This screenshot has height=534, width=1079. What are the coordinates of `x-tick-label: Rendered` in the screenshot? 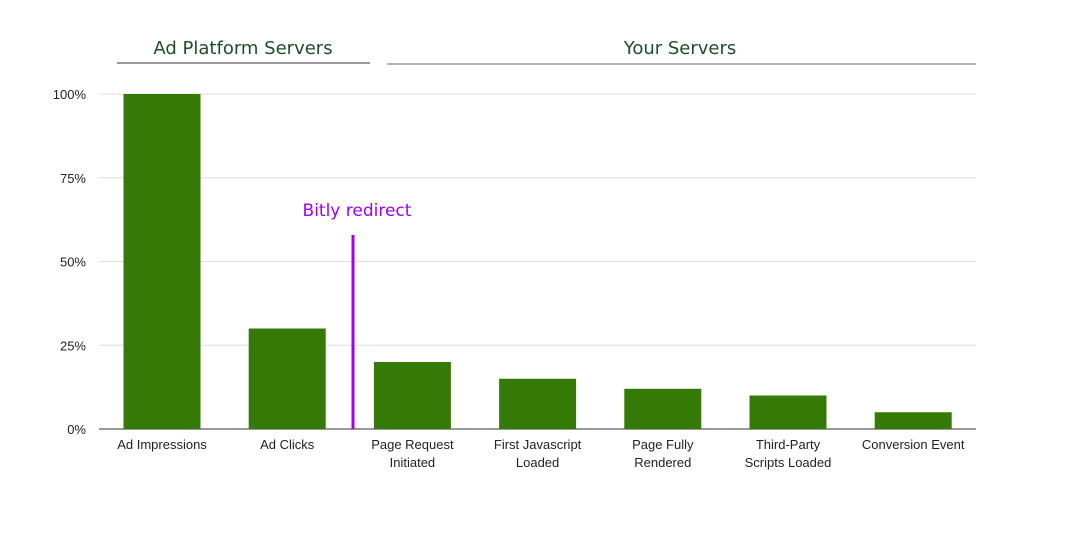 It's located at (662, 462).